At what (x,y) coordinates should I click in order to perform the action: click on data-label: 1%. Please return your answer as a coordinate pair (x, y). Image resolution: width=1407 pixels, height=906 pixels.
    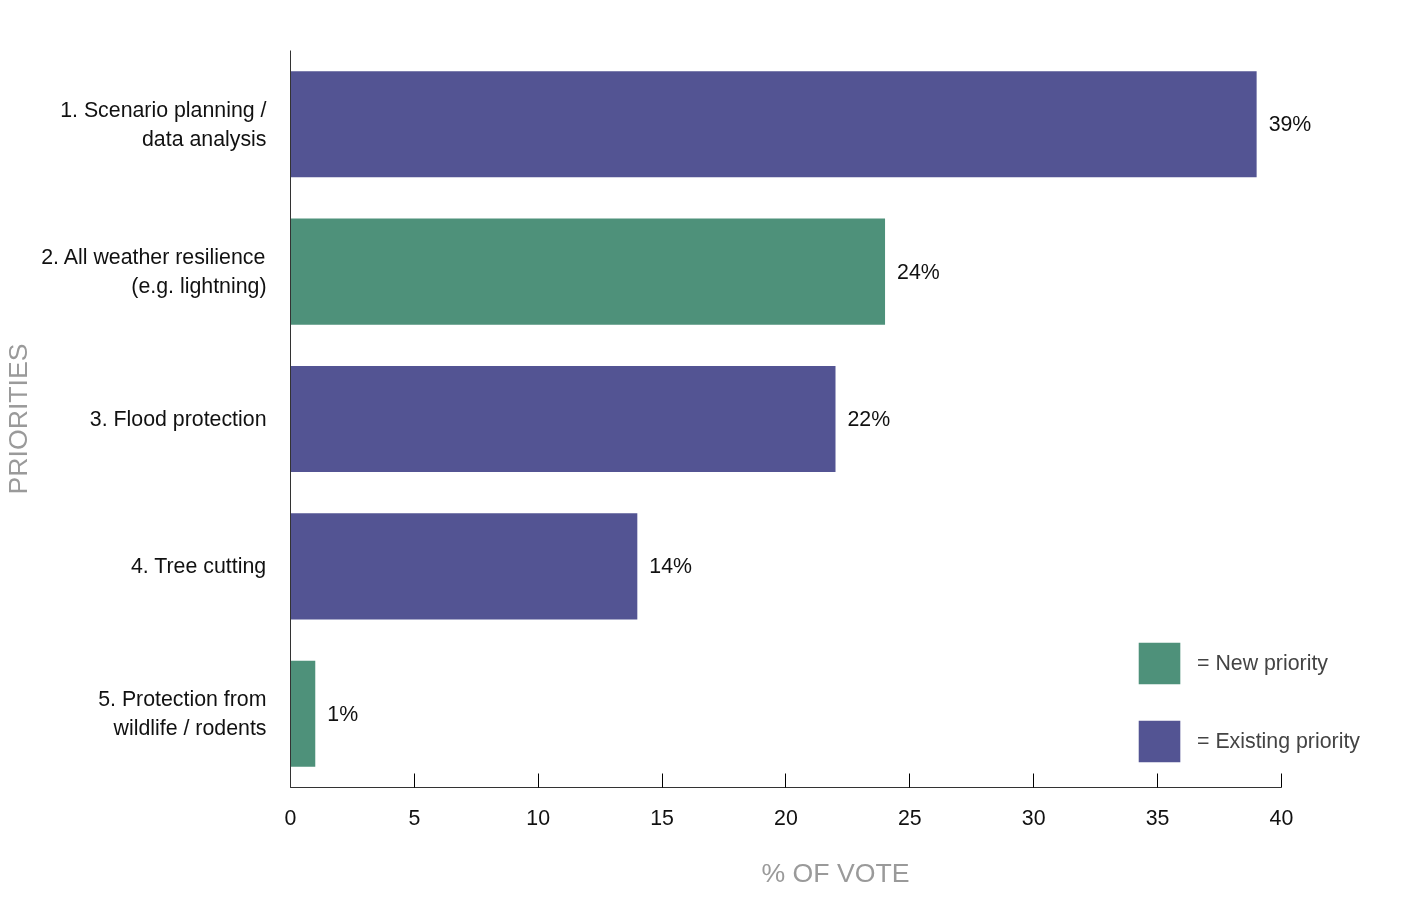
    Looking at the image, I should click on (343, 713).